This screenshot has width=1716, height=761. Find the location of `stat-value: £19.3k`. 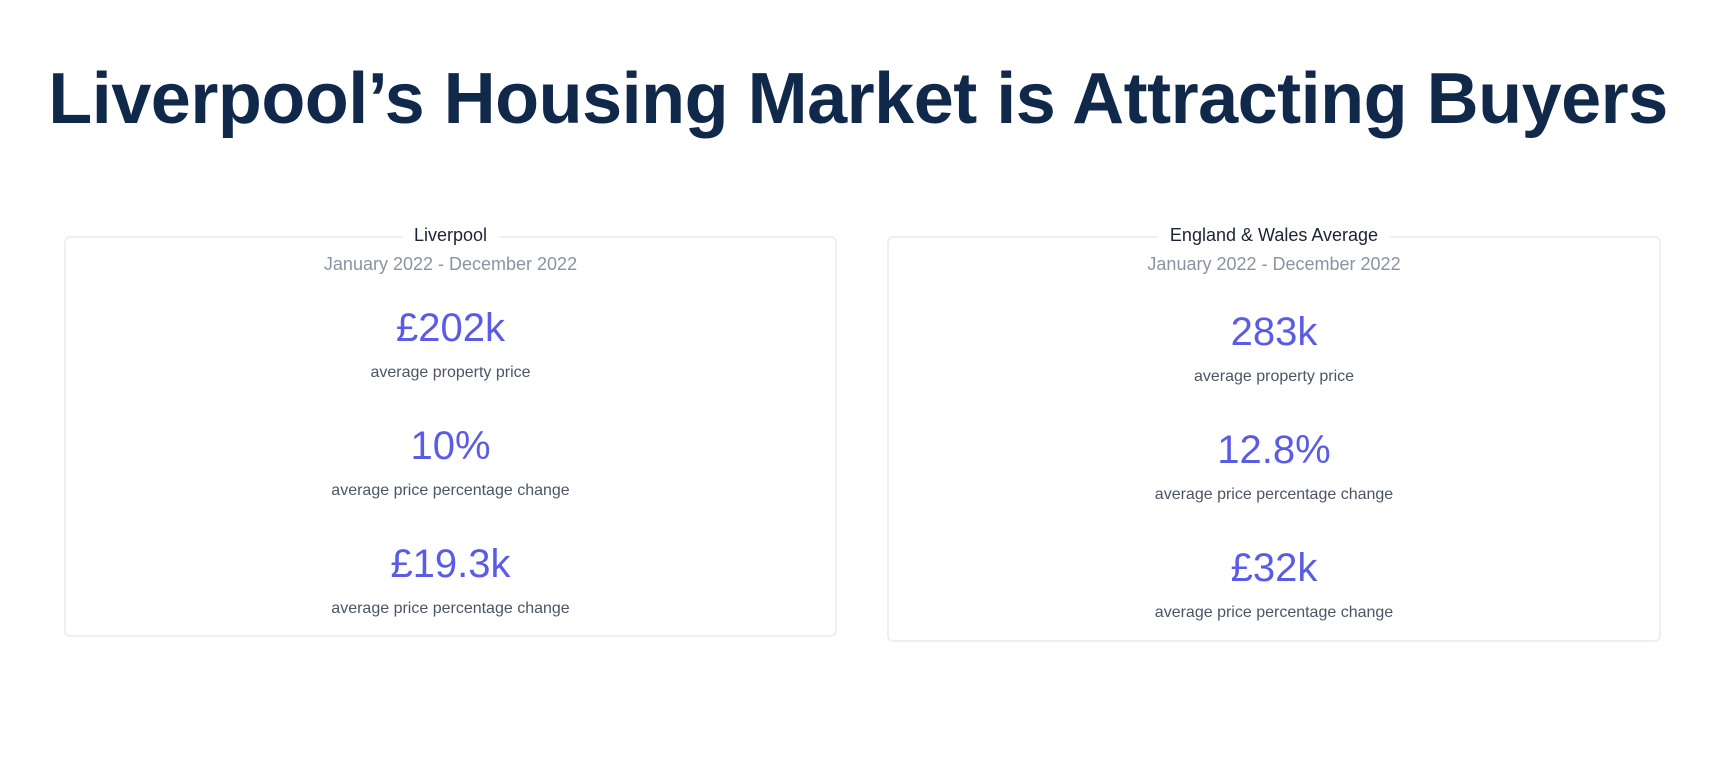

stat-value: £19.3k is located at coordinates (450, 564).